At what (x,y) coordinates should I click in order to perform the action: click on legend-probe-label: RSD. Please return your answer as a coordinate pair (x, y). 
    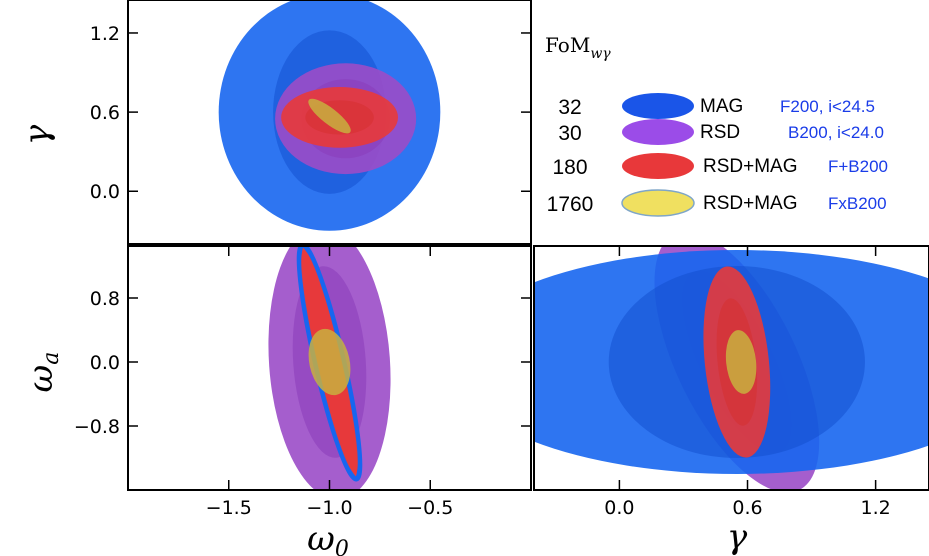
    Looking at the image, I should click on (720, 132).